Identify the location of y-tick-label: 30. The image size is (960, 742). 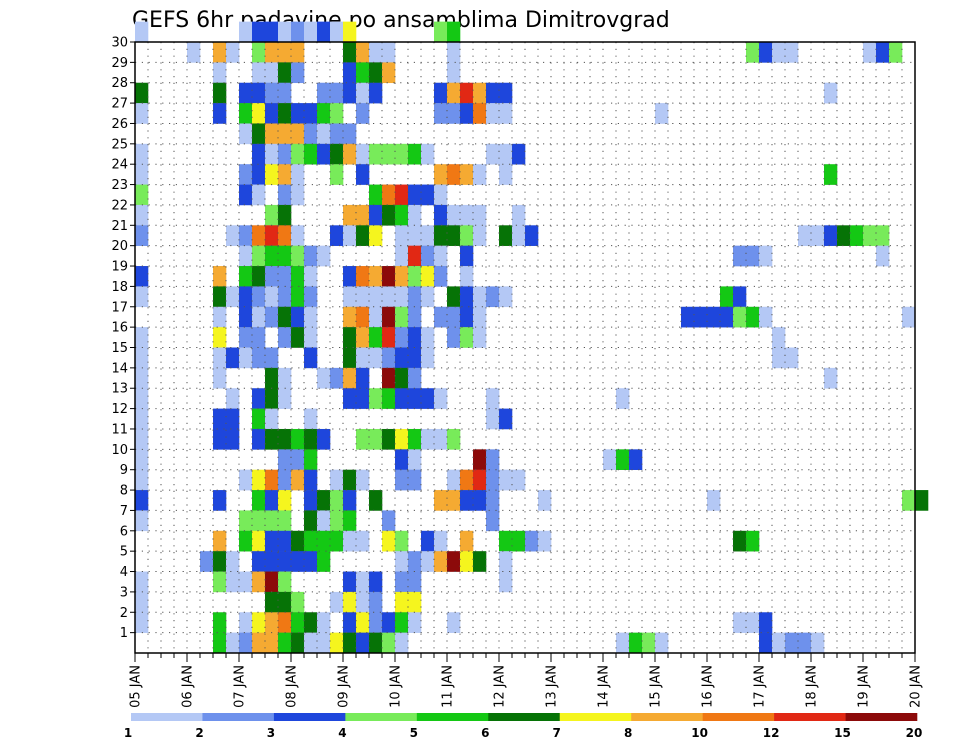
(119, 43).